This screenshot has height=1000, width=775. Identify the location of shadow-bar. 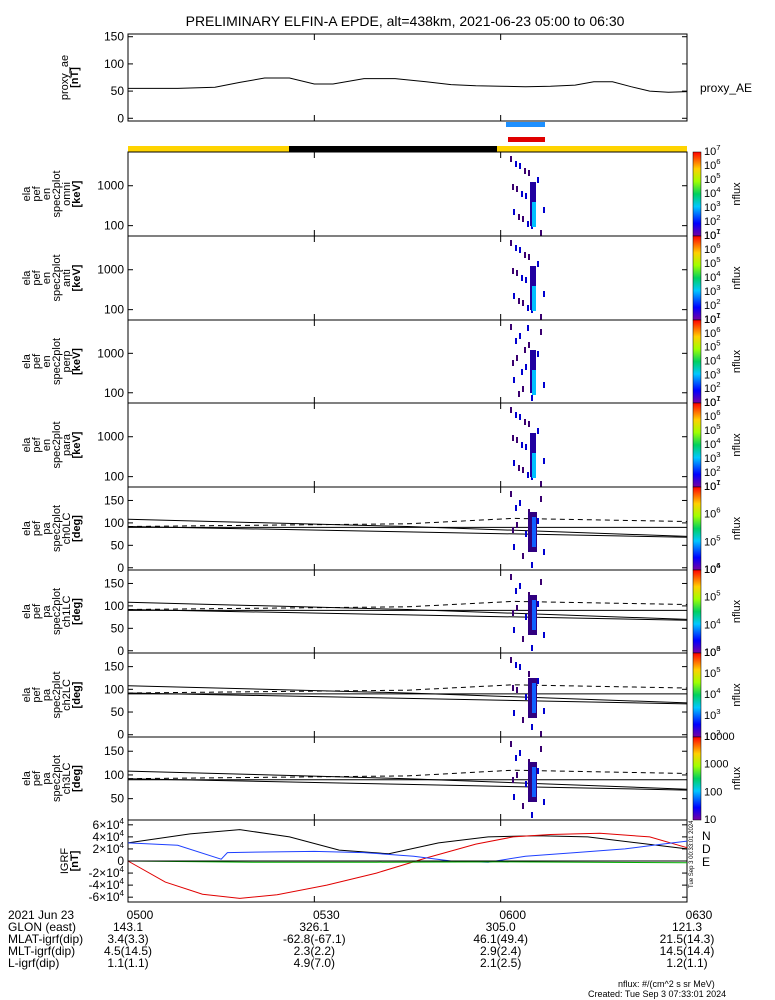
(393, 149).